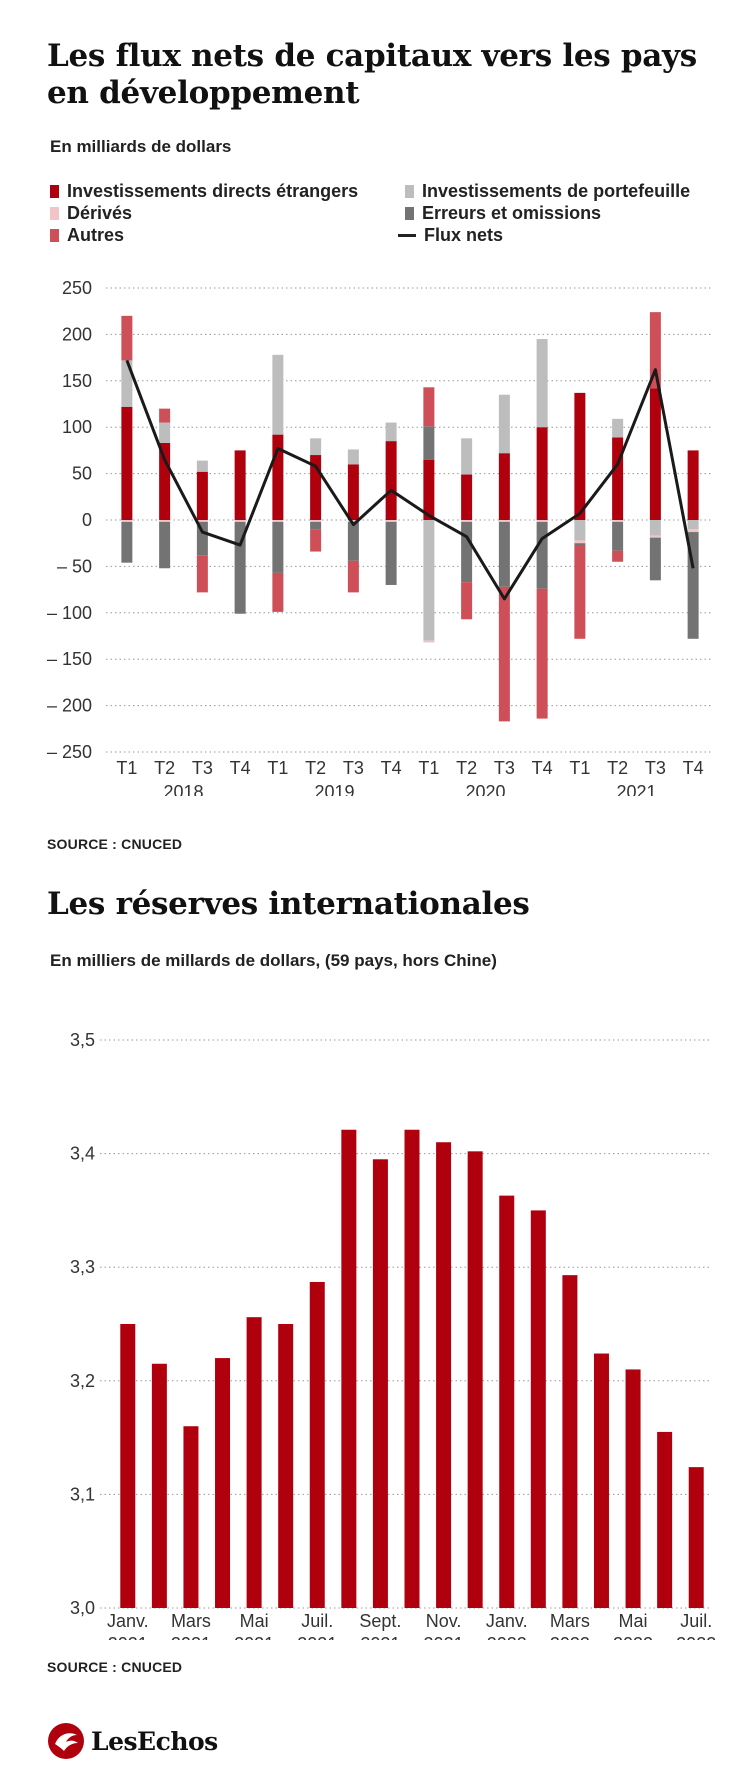 The height and width of the screenshot is (1770, 750). I want to click on year-label: 2019, so click(334, 789).